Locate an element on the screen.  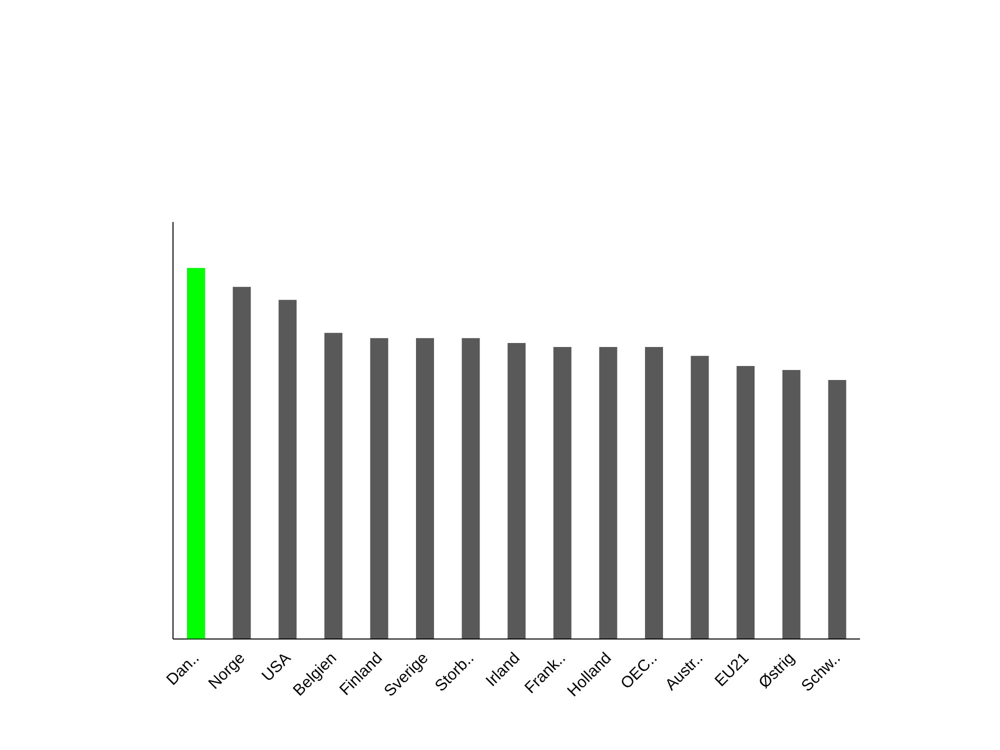
x-tick-label: USA is located at coordinates (277, 668).